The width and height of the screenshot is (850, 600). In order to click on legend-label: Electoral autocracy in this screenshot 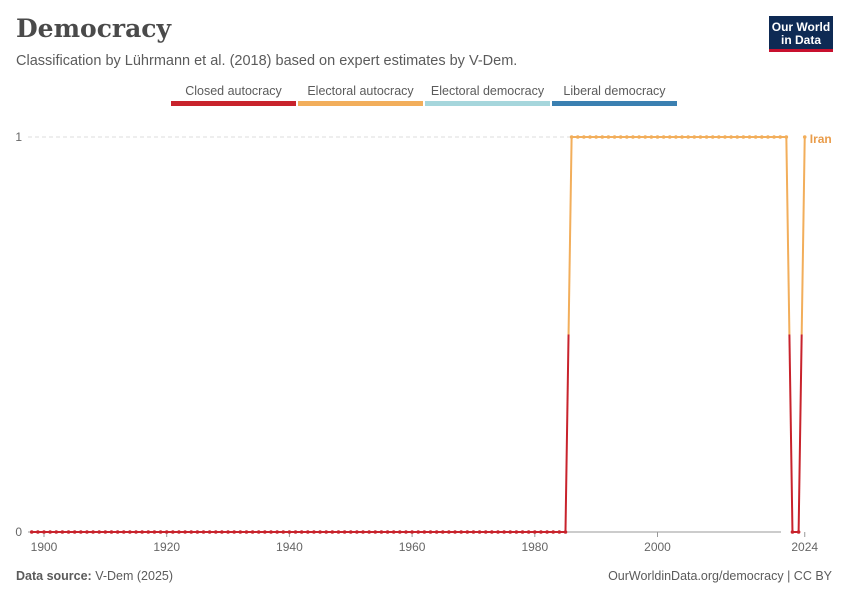, I will do `click(360, 91)`.